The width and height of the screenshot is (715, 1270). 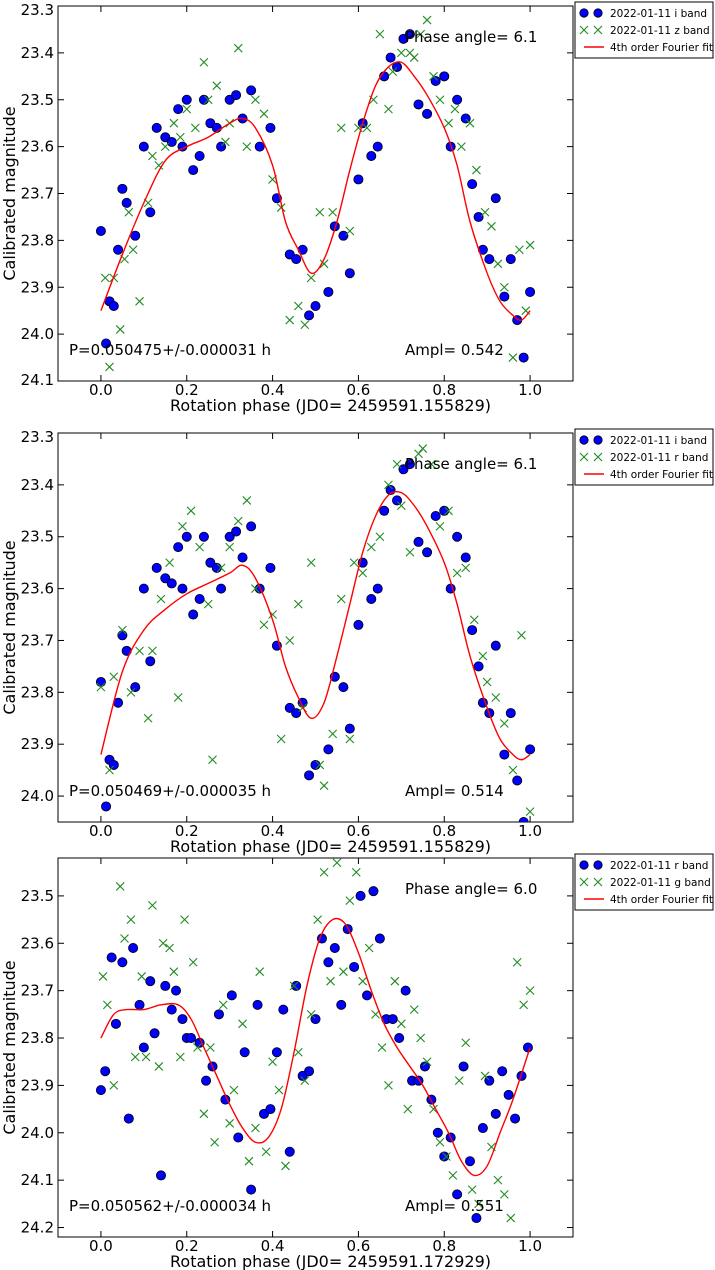 What do you see at coordinates (170, 791) in the screenshot?
I see `period-annotation: P=0.050469+/-0.000035 h` at bounding box center [170, 791].